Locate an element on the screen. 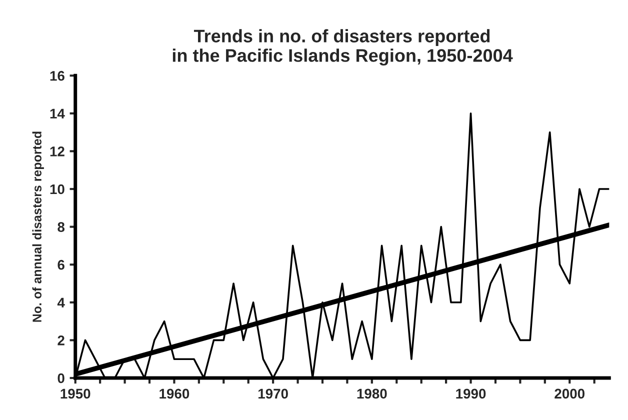  x-tick-label: 1950 is located at coordinates (75, 393).